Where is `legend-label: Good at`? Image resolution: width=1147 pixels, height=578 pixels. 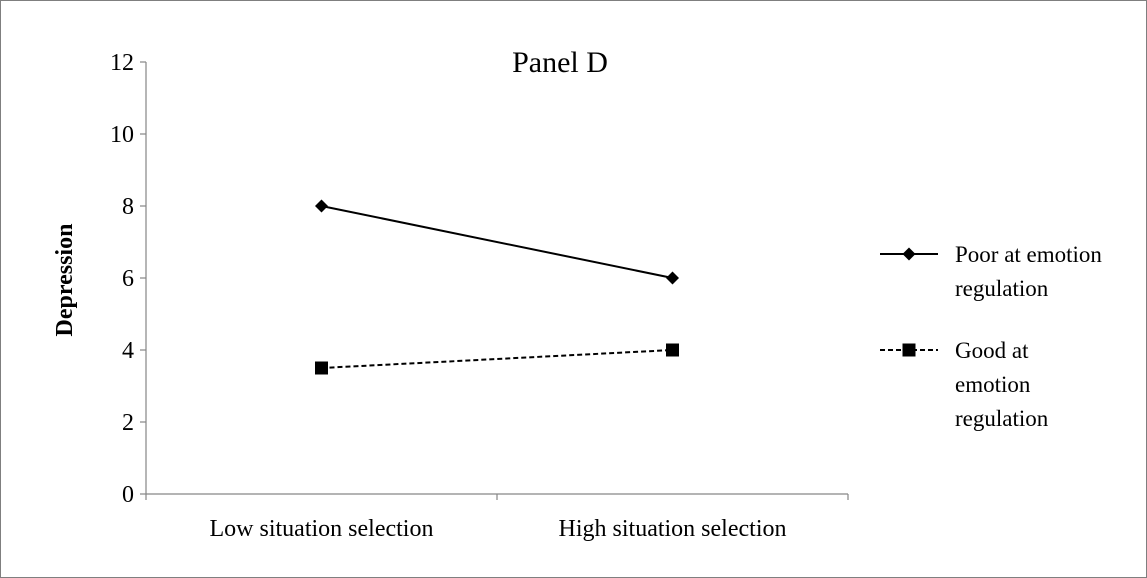
legend-label: Good at is located at coordinates (992, 350).